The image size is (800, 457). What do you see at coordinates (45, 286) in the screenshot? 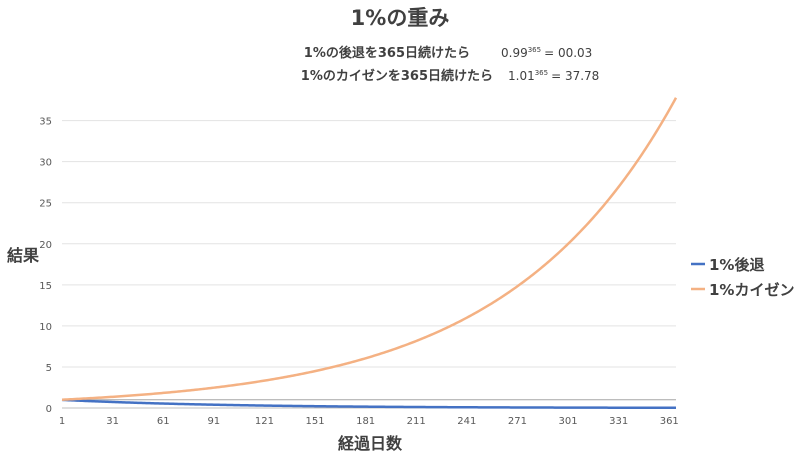
I see `y-tick-label-3: 15` at bounding box center [45, 286].